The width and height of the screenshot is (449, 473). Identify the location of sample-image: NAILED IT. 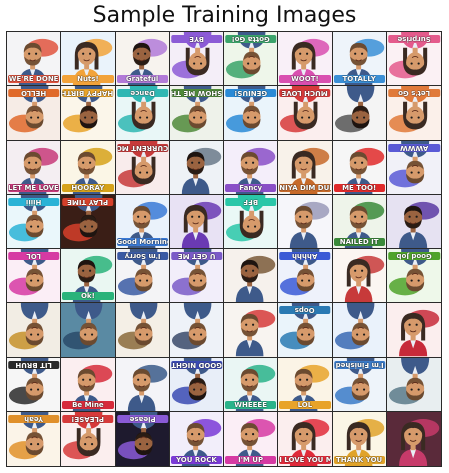
(359, 221).